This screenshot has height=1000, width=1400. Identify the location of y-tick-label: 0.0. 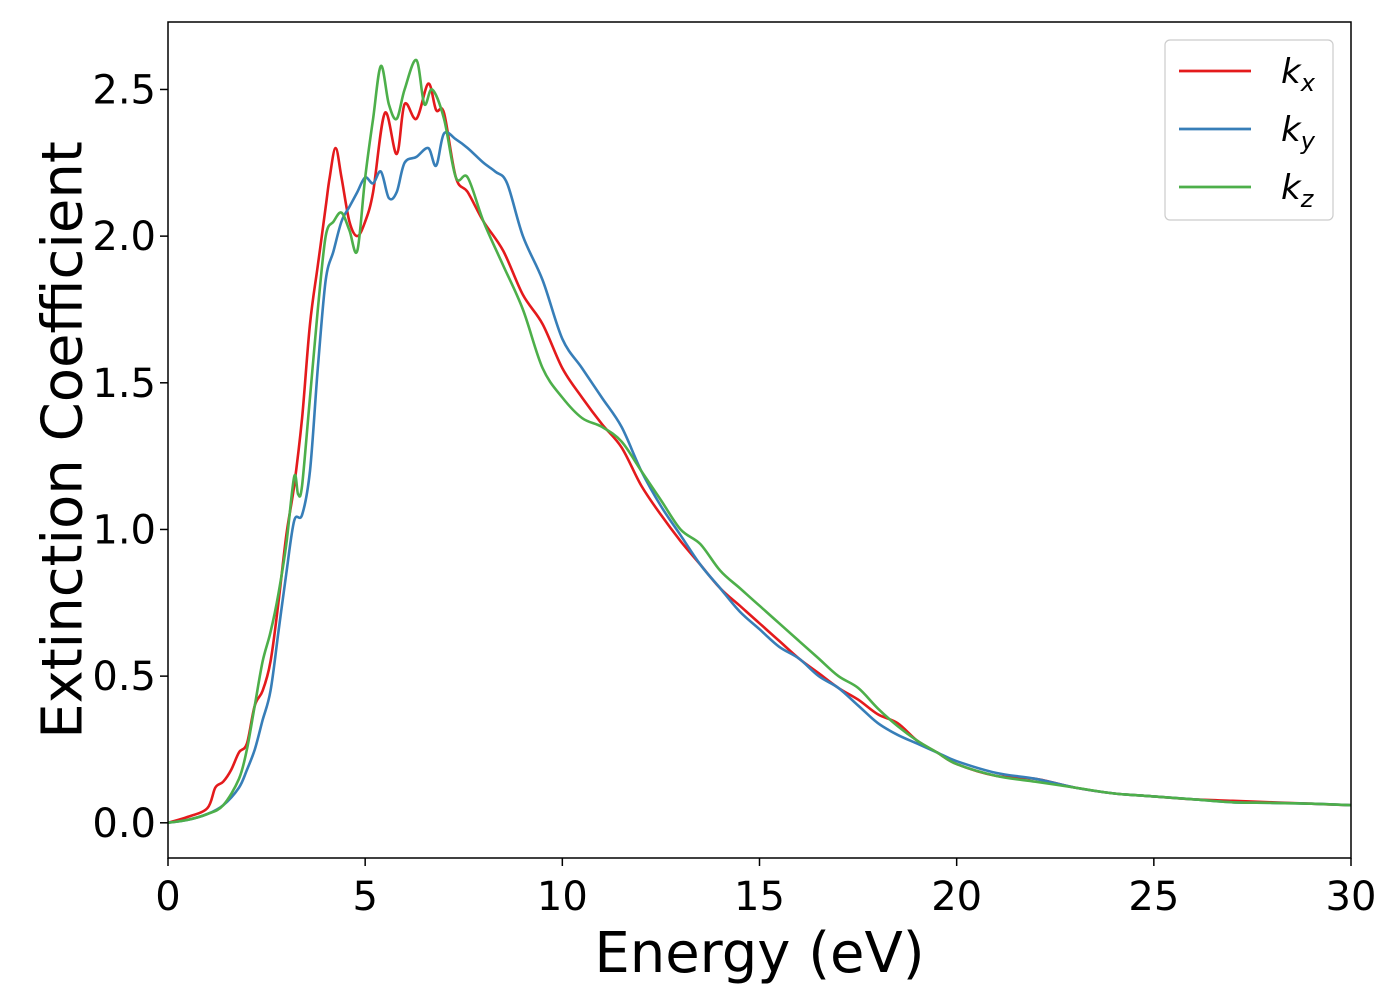
(124, 824).